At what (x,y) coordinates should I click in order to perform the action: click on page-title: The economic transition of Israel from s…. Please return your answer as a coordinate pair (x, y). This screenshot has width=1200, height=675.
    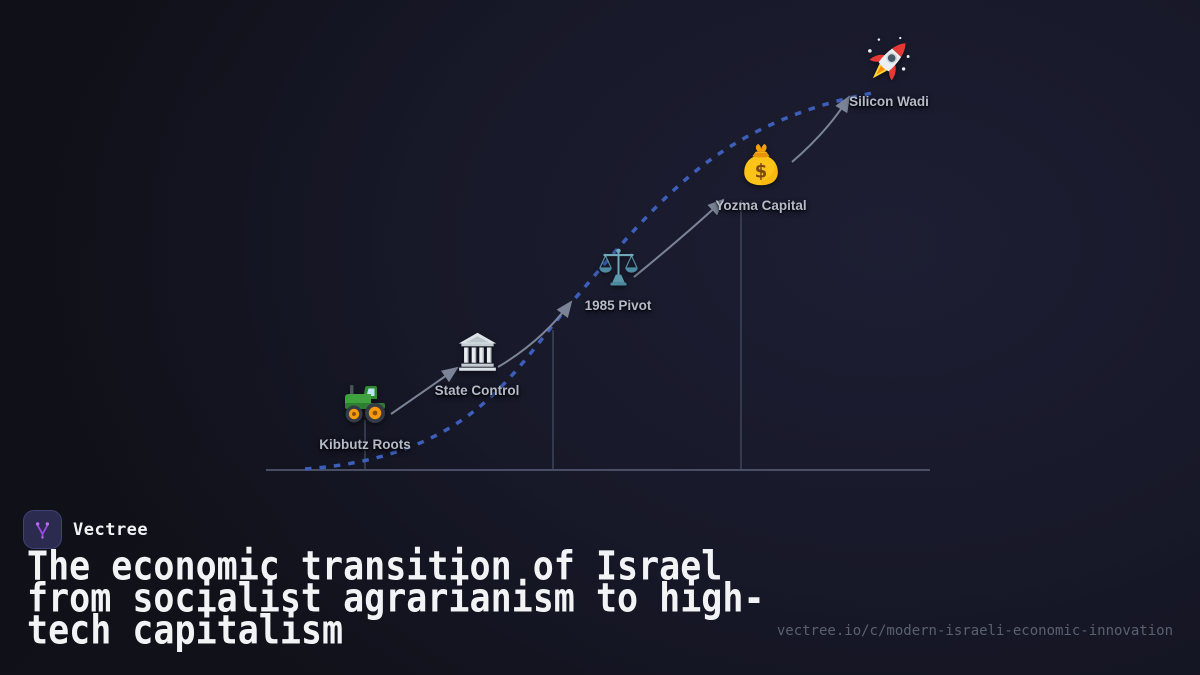
    Looking at the image, I should click on (396, 599).